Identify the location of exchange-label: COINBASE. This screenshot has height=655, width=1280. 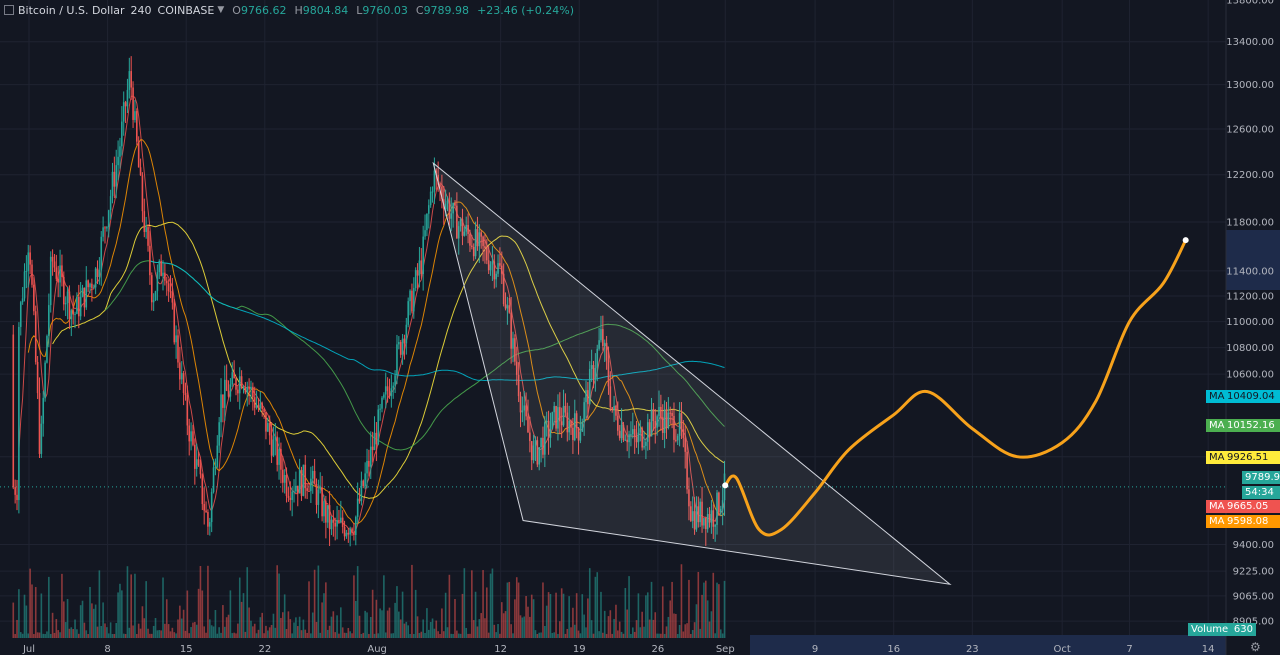
(186, 10).